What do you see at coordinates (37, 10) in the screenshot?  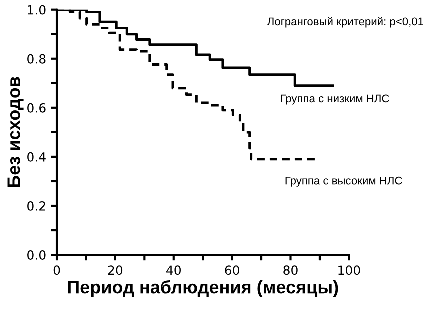 I see `y-tick-label: 1.0` at bounding box center [37, 10].